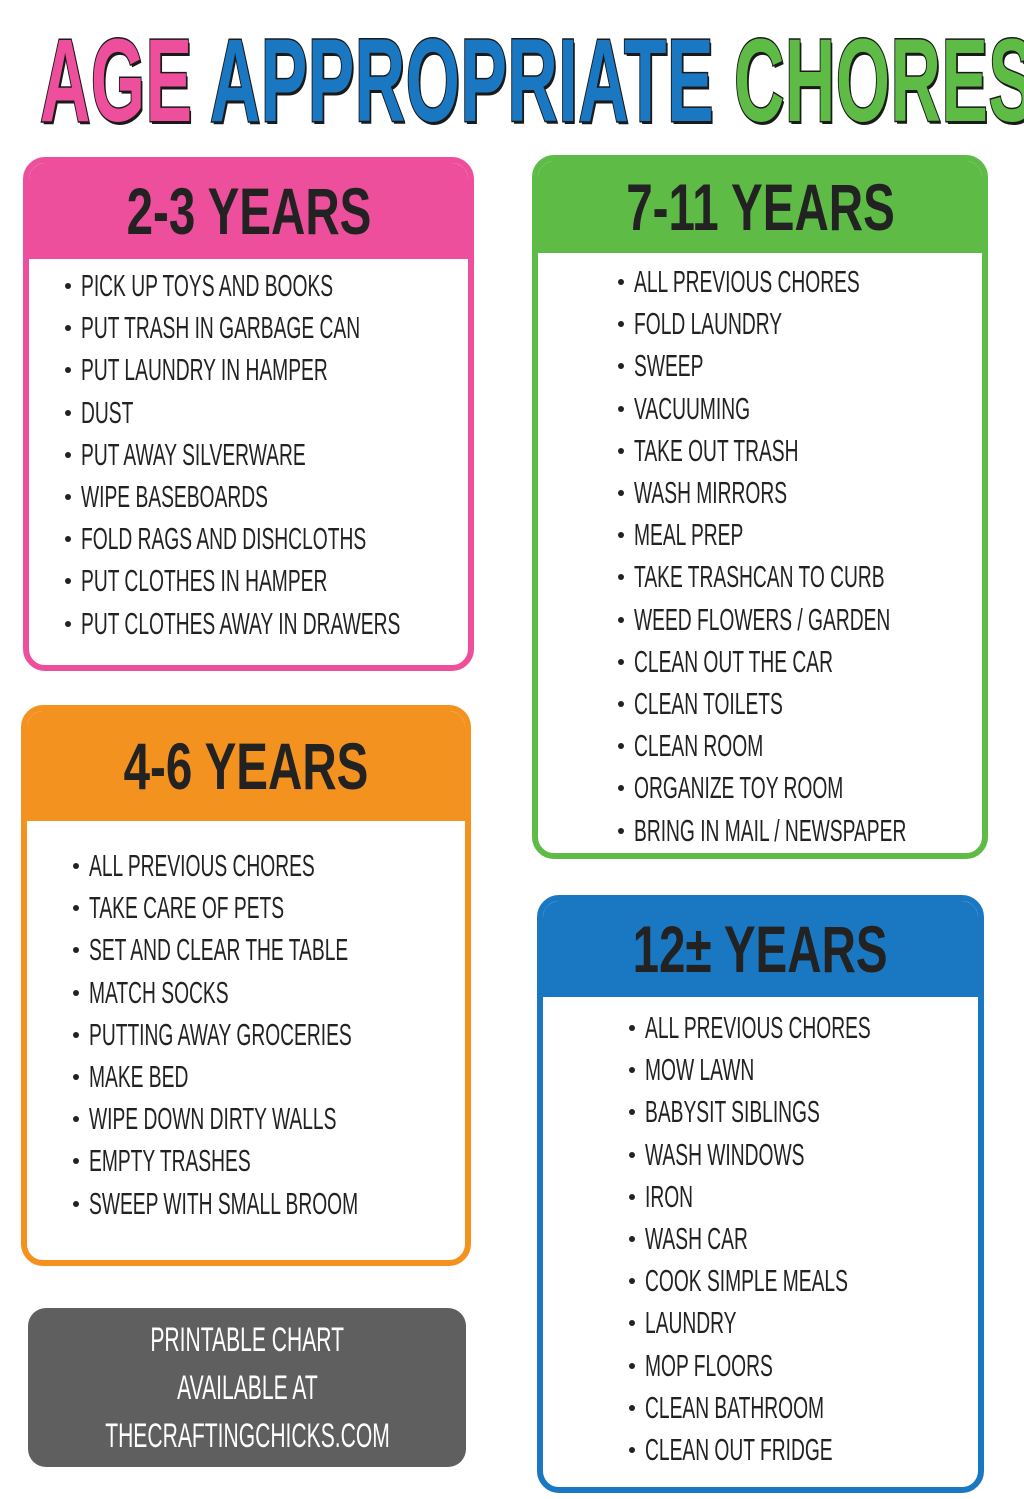 The height and width of the screenshot is (1499, 1024). What do you see at coordinates (725, 1154) in the screenshot?
I see `chore-text: Wash windows` at bounding box center [725, 1154].